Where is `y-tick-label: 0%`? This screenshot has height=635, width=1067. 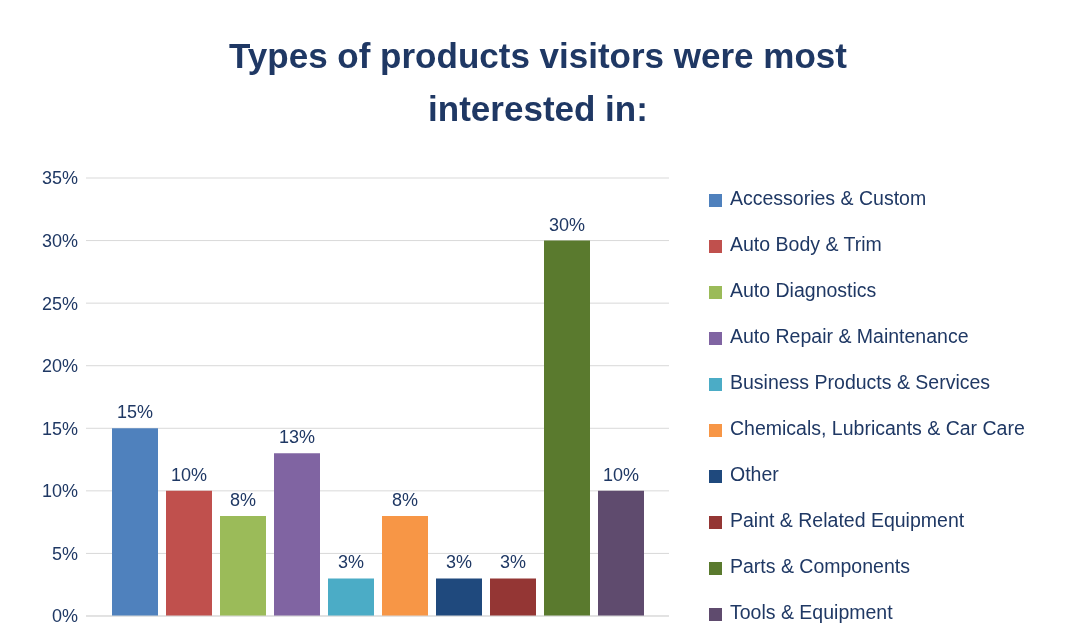
y-tick-label: 0% is located at coordinates (64, 616).